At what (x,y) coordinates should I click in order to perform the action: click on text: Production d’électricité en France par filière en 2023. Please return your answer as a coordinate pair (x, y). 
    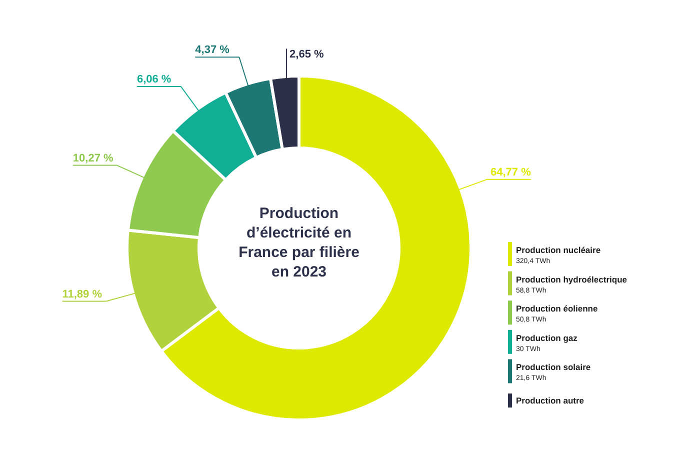
    Looking at the image, I should click on (299, 242).